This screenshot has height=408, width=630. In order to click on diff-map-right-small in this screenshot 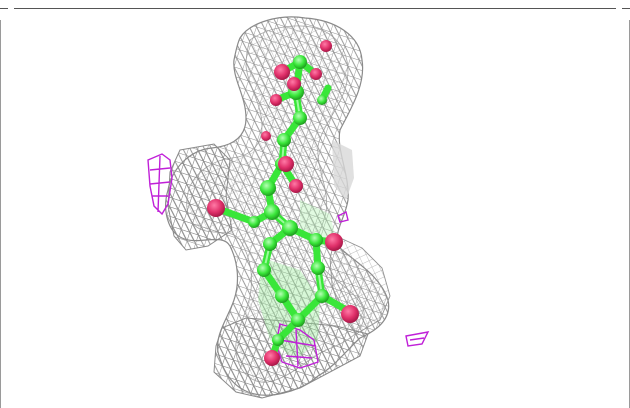, I will do `click(417, 339)`.